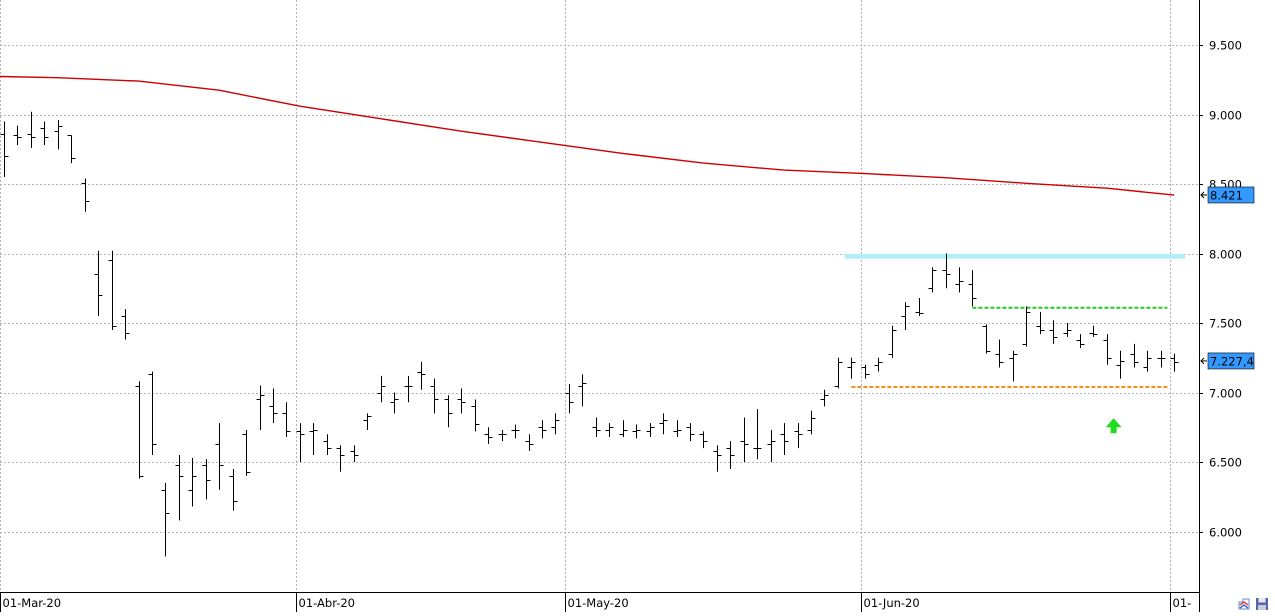  I want to click on price-label-text: 8.421, so click(1226, 195).